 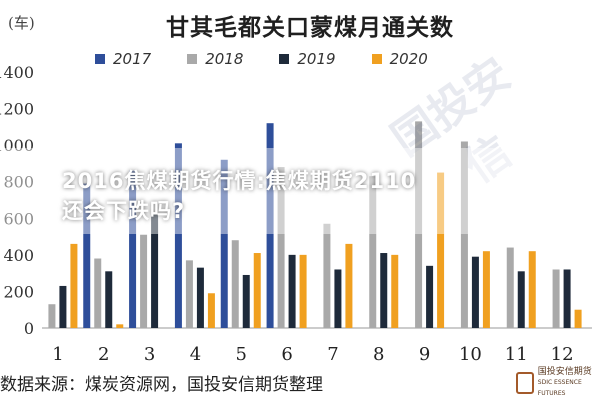 What do you see at coordinates (100, 59) in the screenshot?
I see `legend-swatch-2017` at bounding box center [100, 59].